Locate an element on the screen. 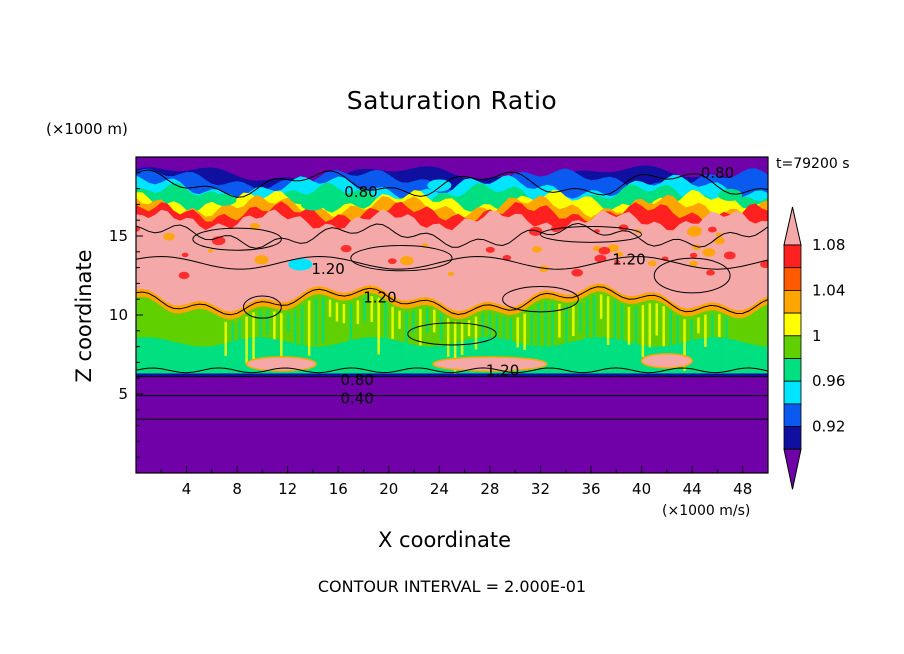  contour-1.00-high is located at coordinates (452, 235).